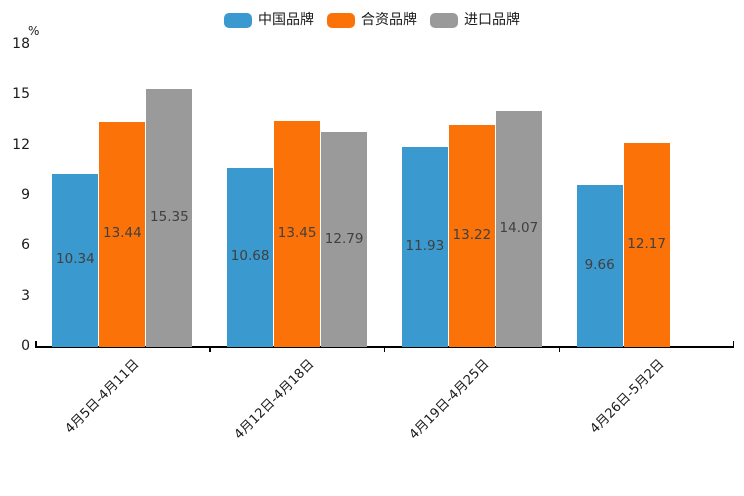 This screenshot has width=744, height=496. What do you see at coordinates (21, 144) in the screenshot?
I see `y-tick-label: 12` at bounding box center [21, 144].